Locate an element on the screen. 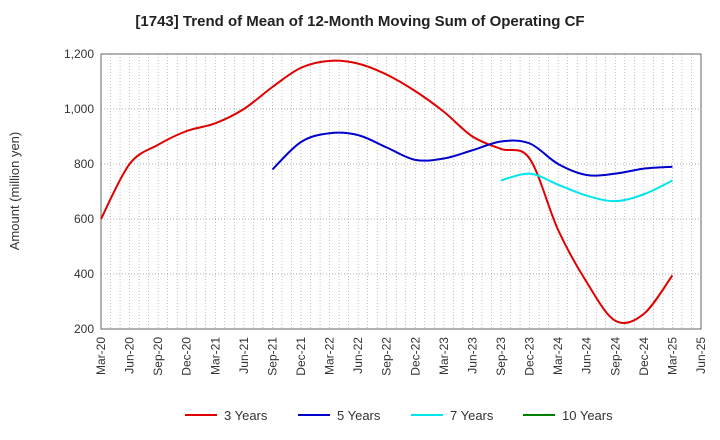 This screenshot has height=440, width=720. x-tick-label: Dec-24 is located at coordinates (644, 356).